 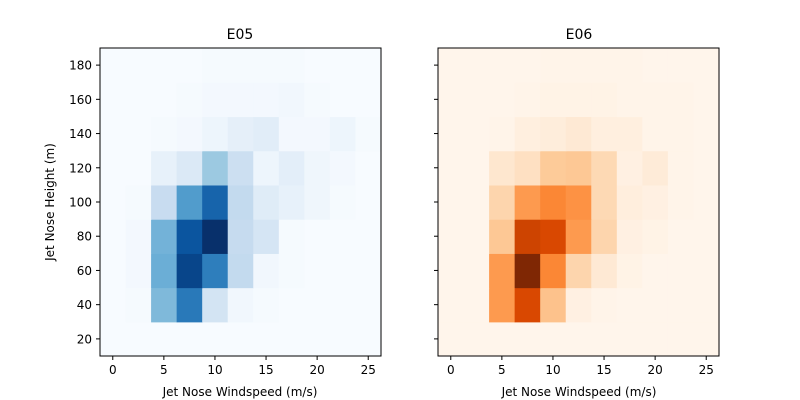 What do you see at coordinates (451, 370) in the screenshot?
I see `x-tick-label: 0` at bounding box center [451, 370].